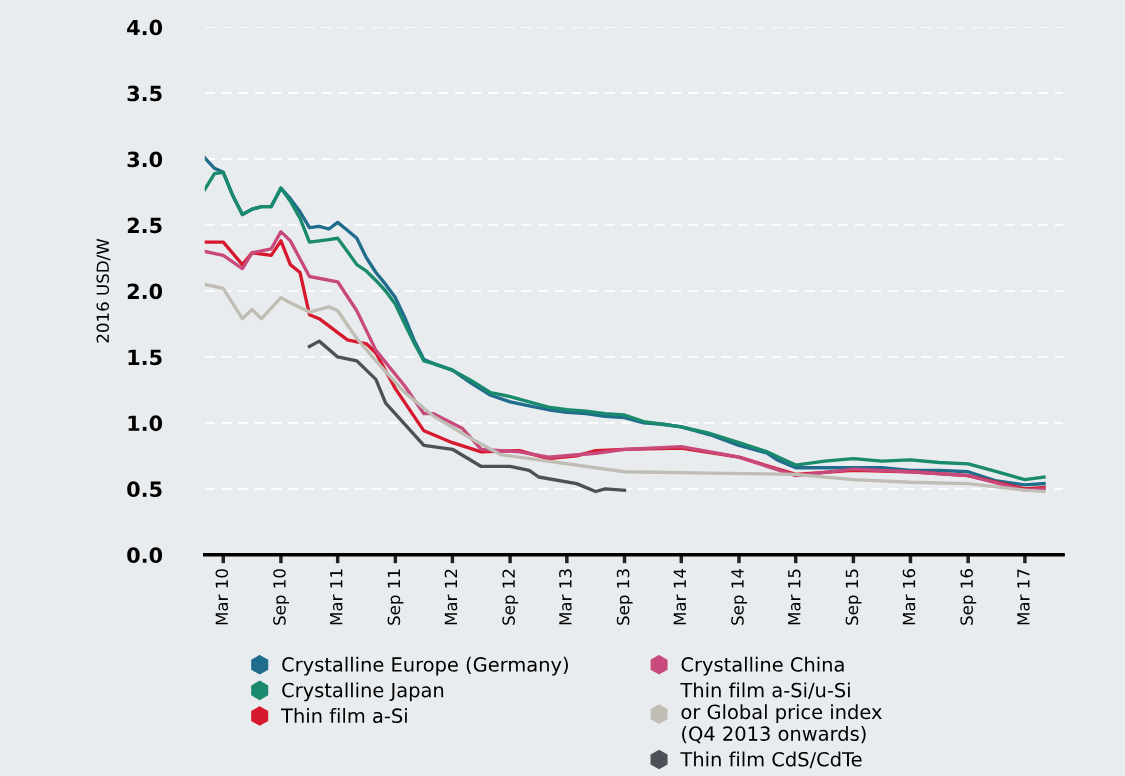  What do you see at coordinates (771, 760) in the screenshot?
I see `legend-label: Thin film CdS/CdTe` at bounding box center [771, 760].